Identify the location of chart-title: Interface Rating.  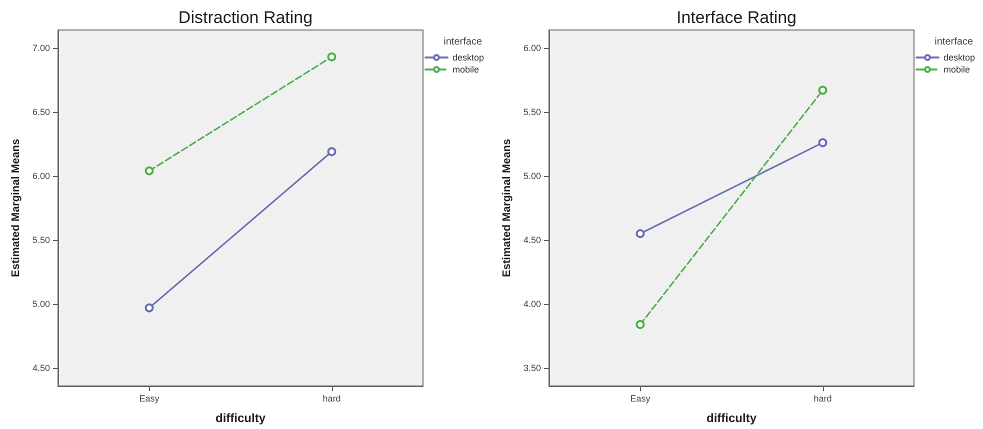
(736, 17).